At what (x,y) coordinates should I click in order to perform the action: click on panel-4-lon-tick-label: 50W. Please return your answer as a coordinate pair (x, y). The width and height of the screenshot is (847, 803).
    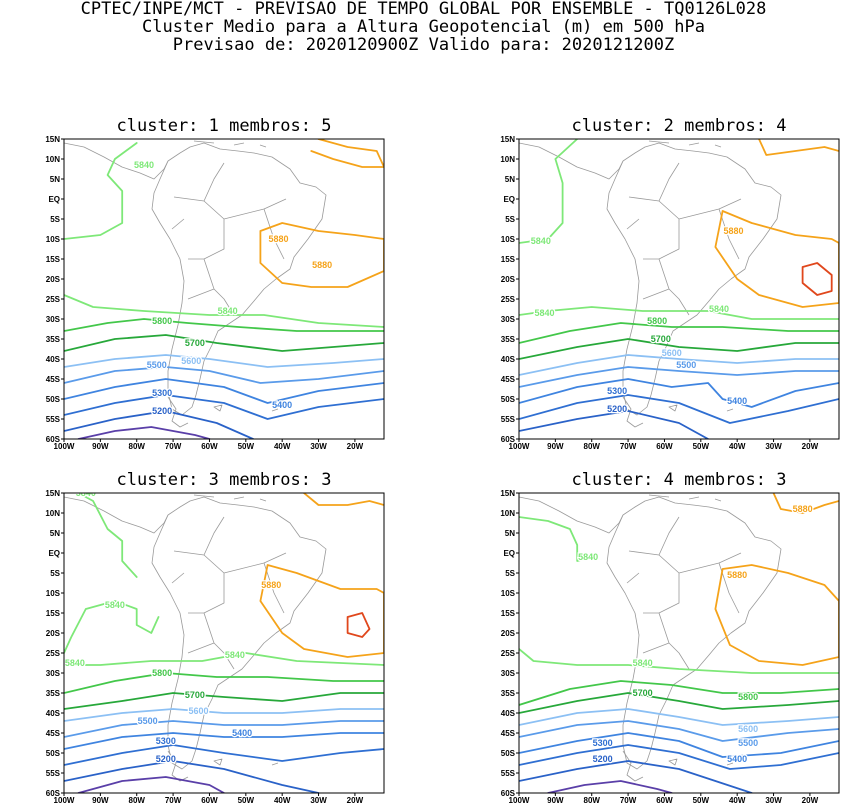
    Looking at the image, I should click on (701, 799).